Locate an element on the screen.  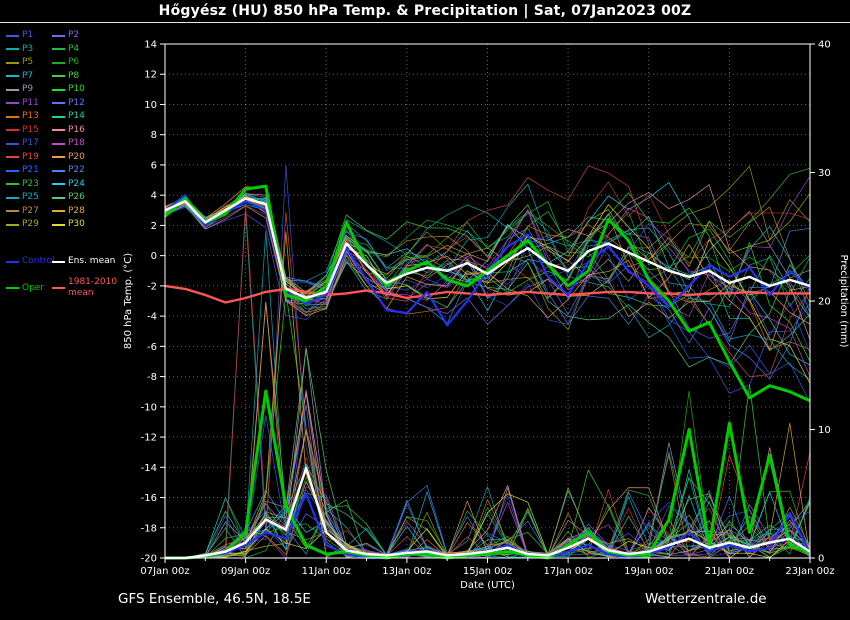
legend-member-p27: P27 is located at coordinates (29, 211).